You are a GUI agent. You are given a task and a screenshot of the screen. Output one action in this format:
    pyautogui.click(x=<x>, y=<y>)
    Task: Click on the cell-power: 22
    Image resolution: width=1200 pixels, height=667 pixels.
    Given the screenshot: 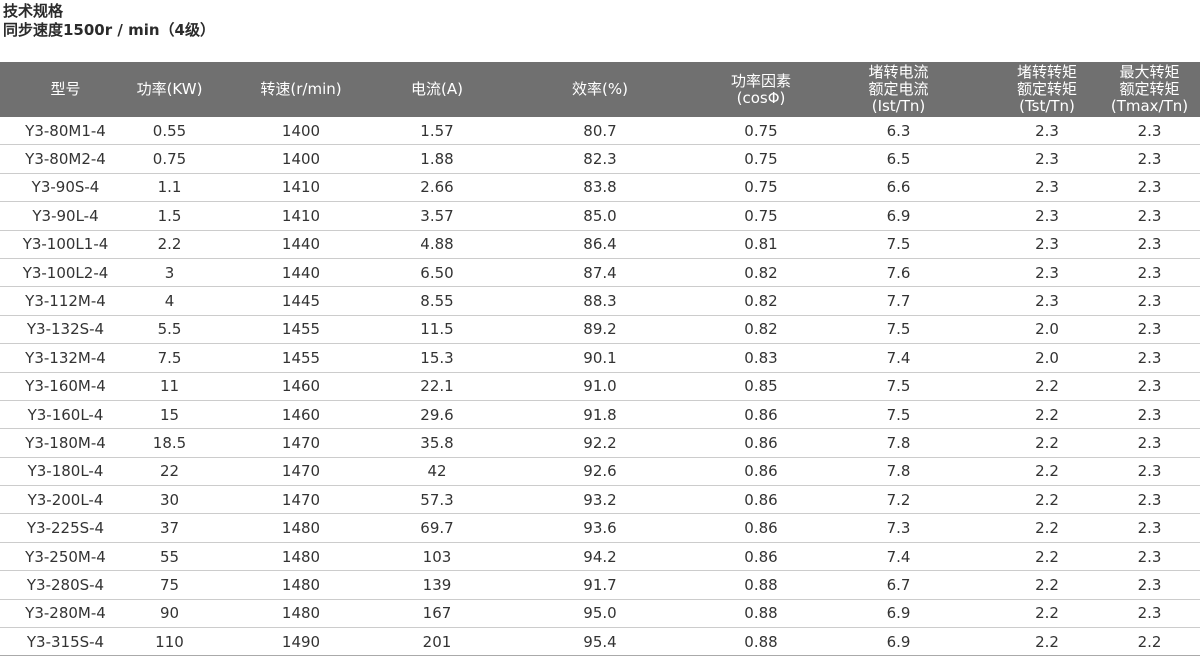 What is the action you would take?
    pyautogui.click(x=169, y=472)
    